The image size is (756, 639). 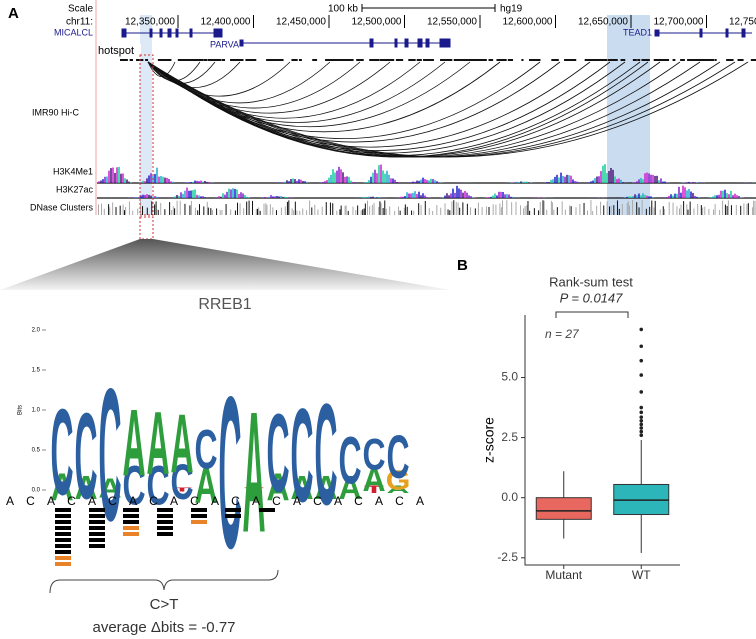 I want to click on p-value: P = 0.0147, so click(x=592, y=297).